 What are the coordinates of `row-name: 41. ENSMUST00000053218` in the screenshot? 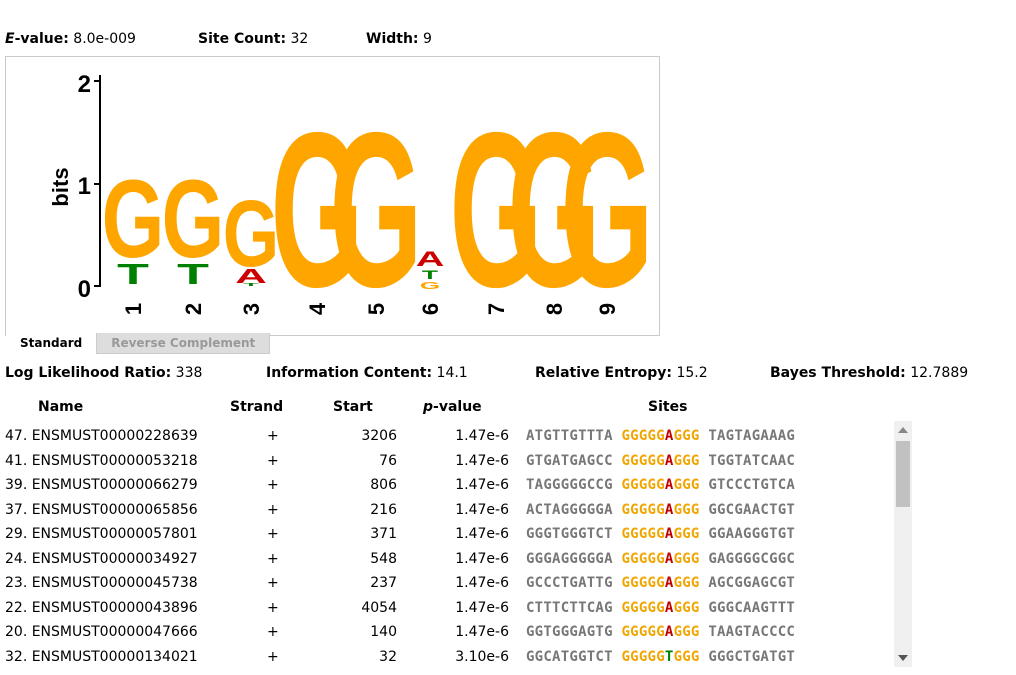 It's located at (101, 460).